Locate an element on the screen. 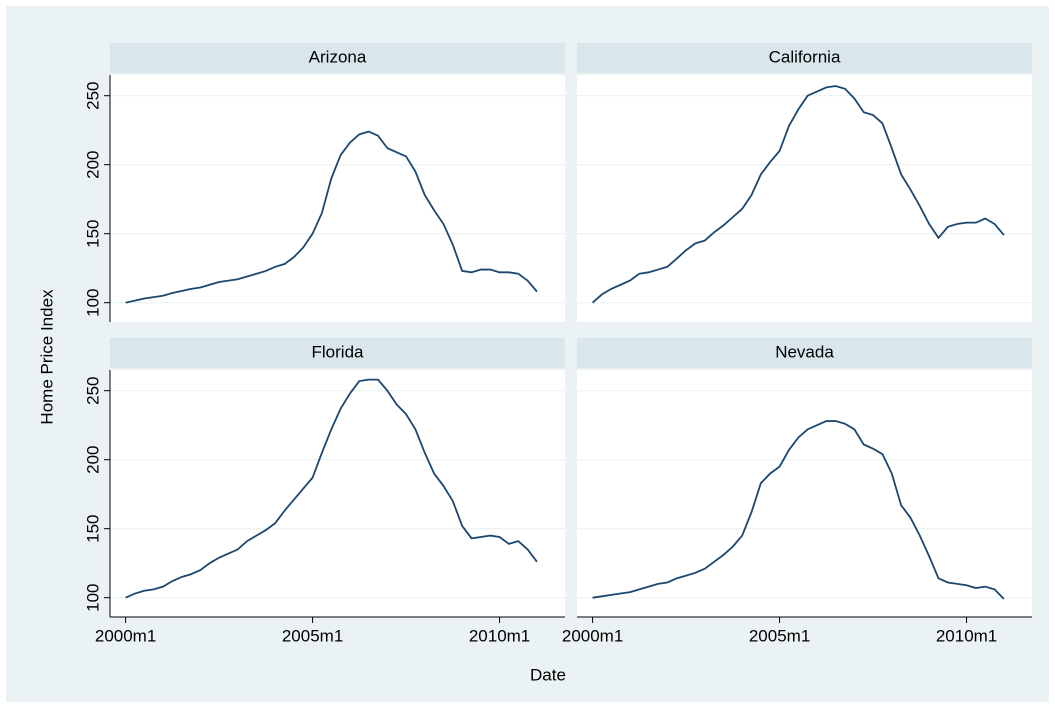  panel-title: Nevada is located at coordinates (804, 351).